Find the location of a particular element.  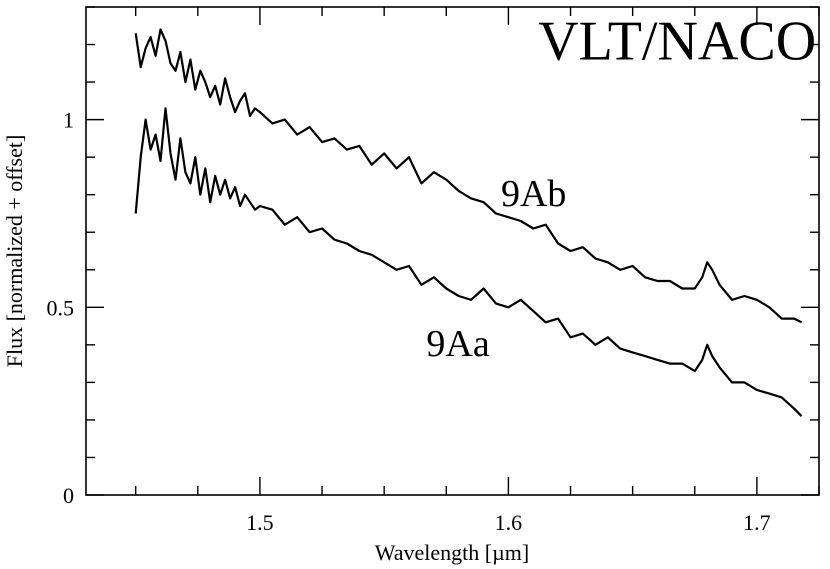

y-axis-title: Flux [normalized + offset] is located at coordinates (14, 251).